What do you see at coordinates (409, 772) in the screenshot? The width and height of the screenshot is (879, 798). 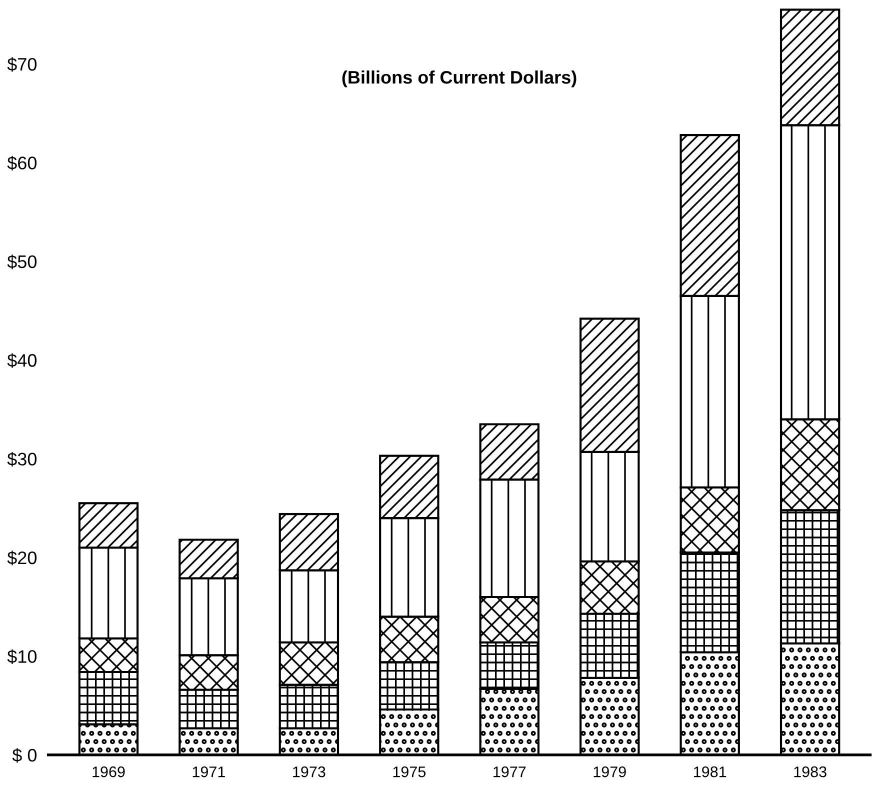 I see `x-tick-label: 1975` at bounding box center [409, 772].